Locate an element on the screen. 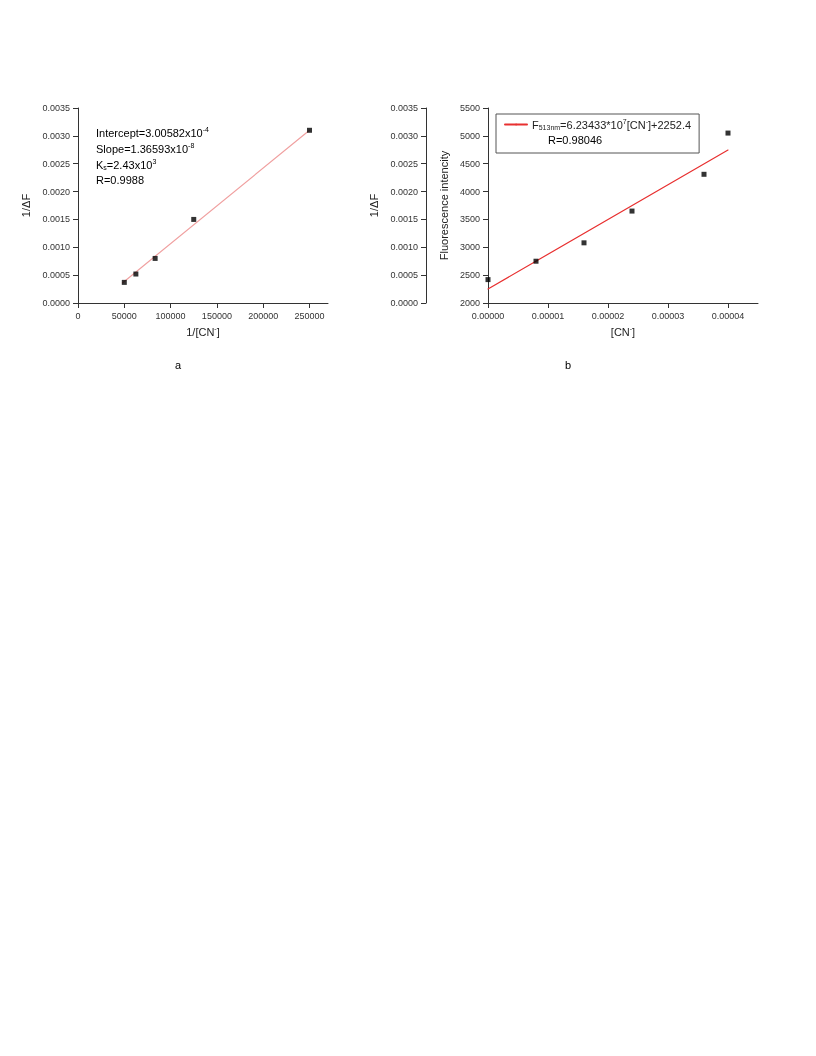  y-tick-label: 0.0000 is located at coordinates (56, 303).